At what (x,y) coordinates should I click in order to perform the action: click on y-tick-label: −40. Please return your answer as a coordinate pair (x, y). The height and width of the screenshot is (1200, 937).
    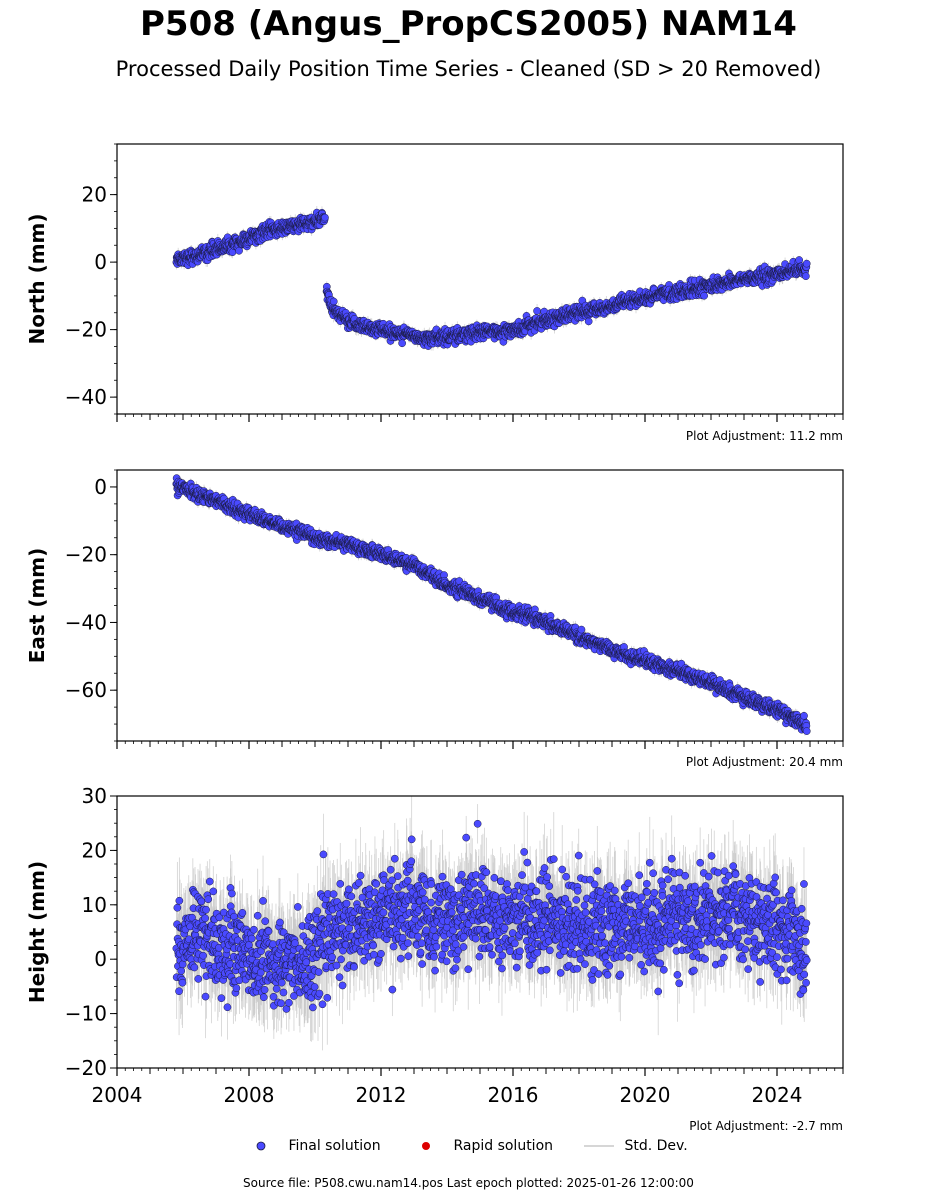
    Looking at the image, I should click on (86, 397).